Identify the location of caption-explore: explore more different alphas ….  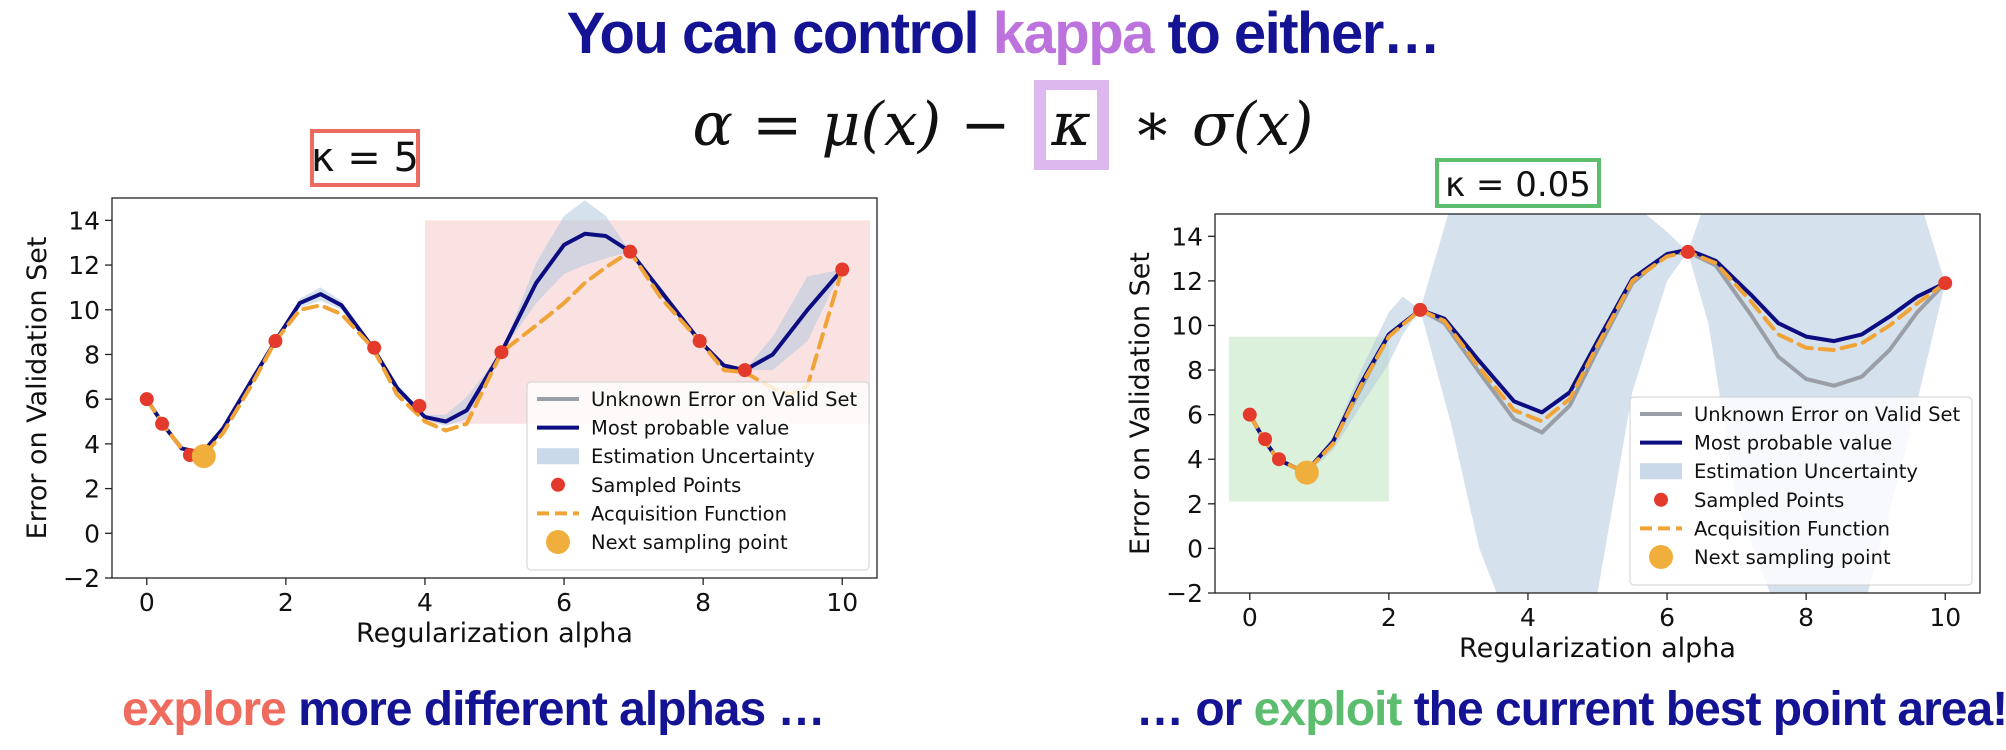
(474, 710).